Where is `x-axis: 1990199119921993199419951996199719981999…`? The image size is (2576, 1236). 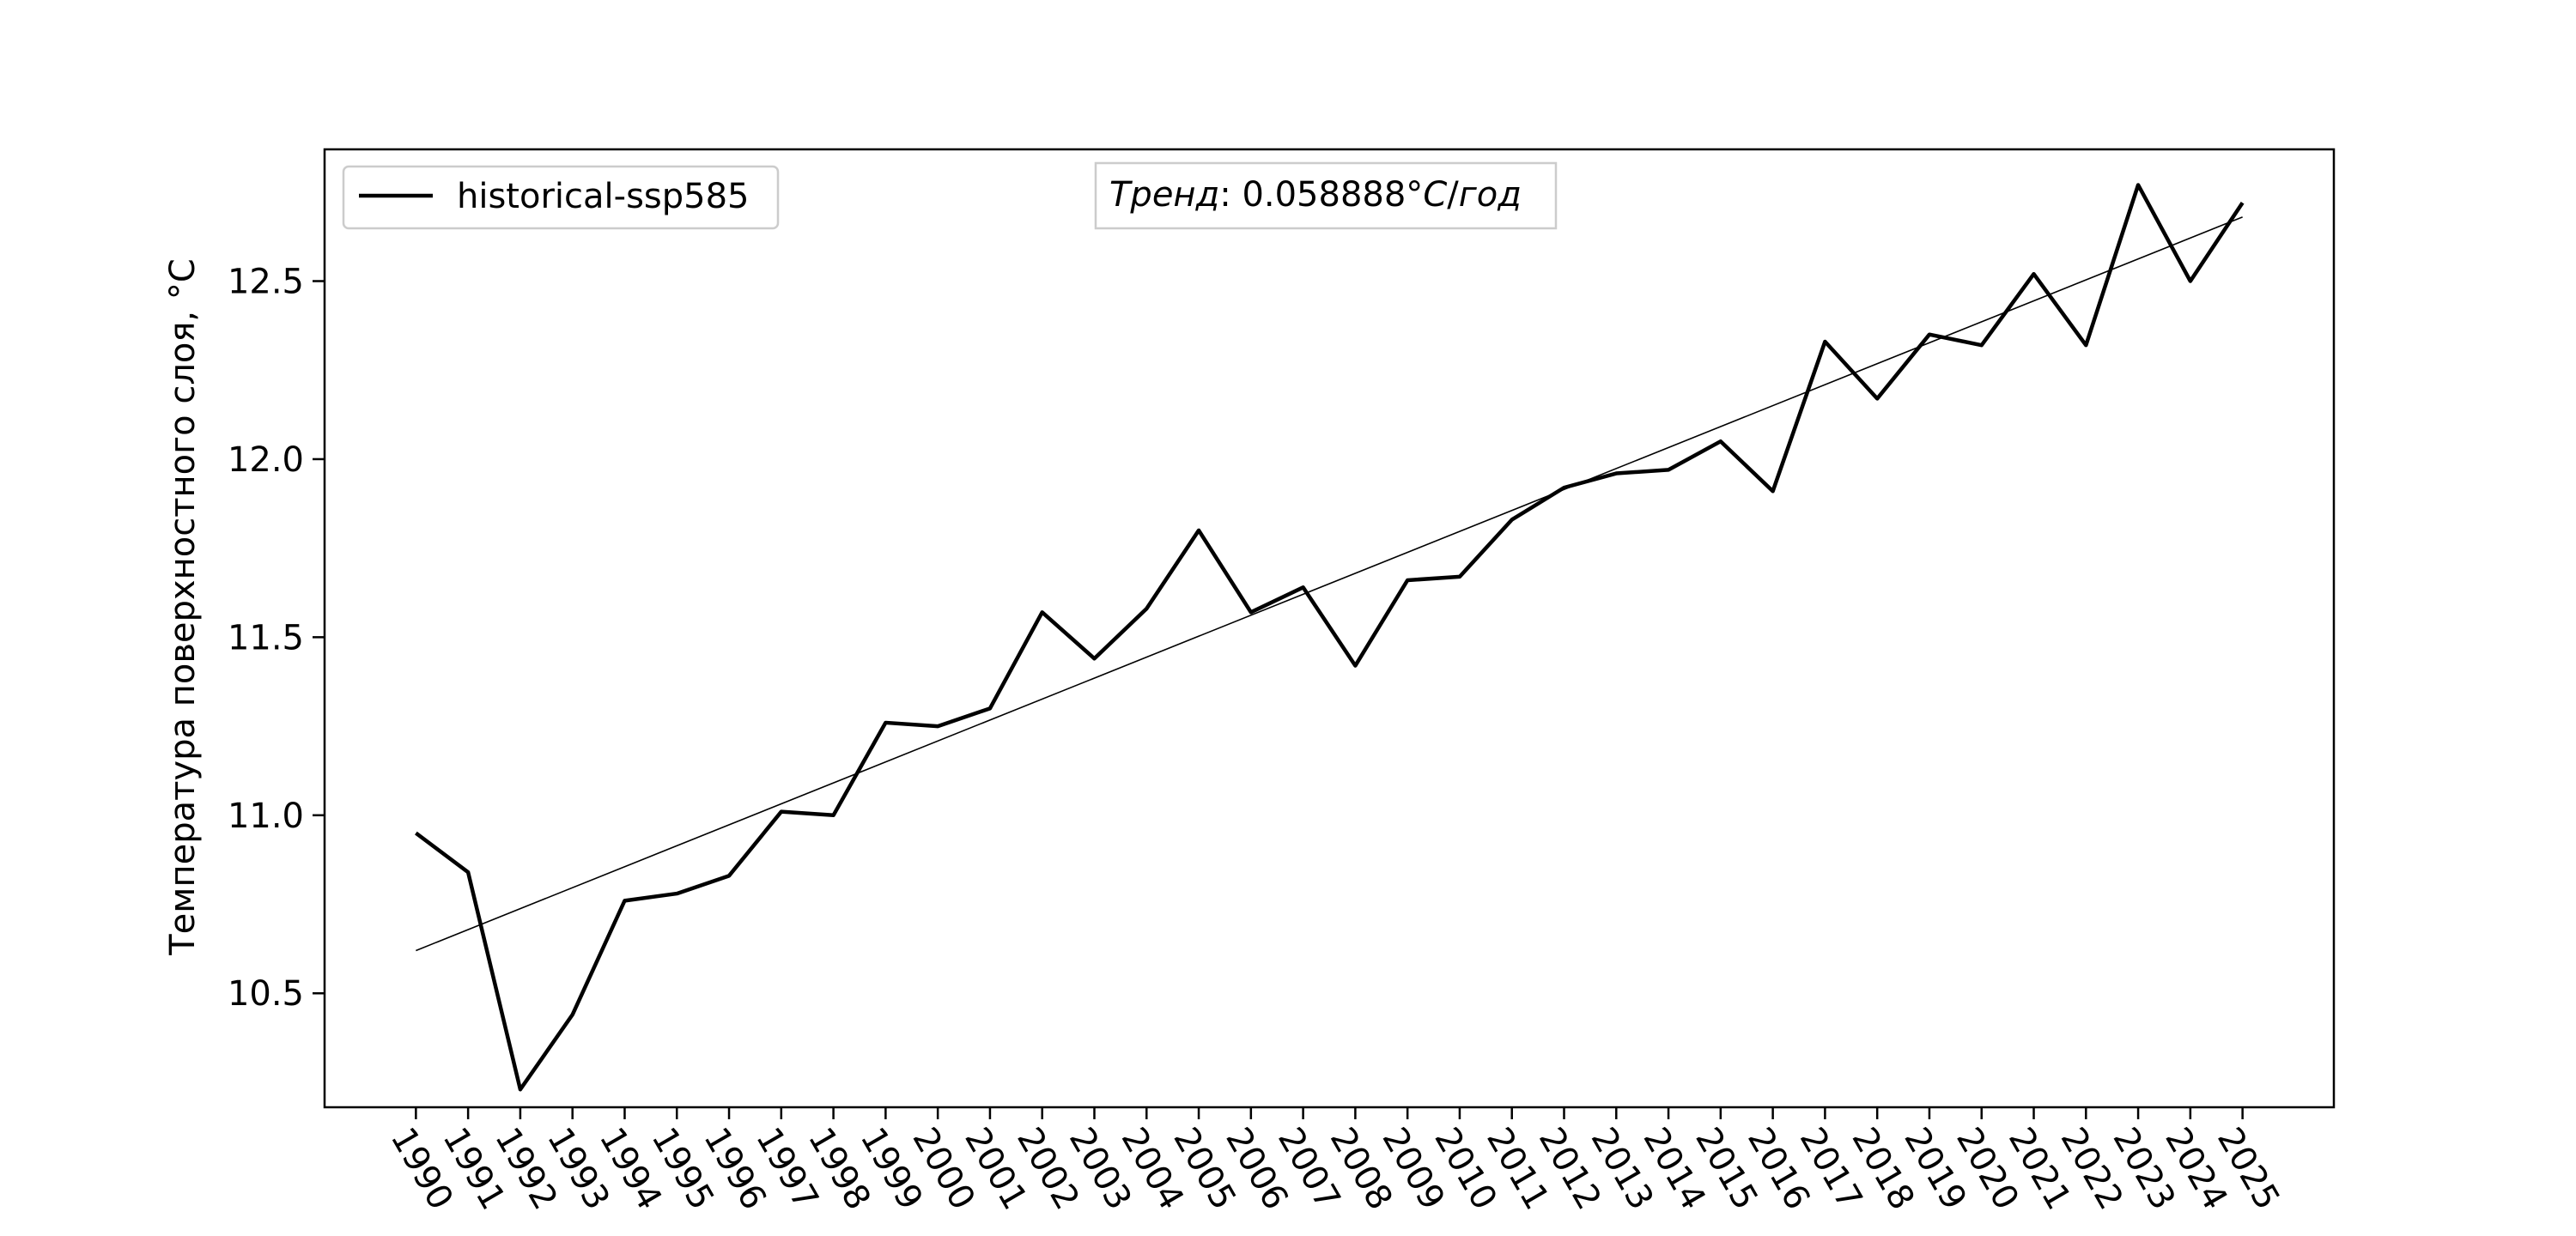 x-axis: 1990199119921993199419951996199719981999… is located at coordinates (1335, 1161).